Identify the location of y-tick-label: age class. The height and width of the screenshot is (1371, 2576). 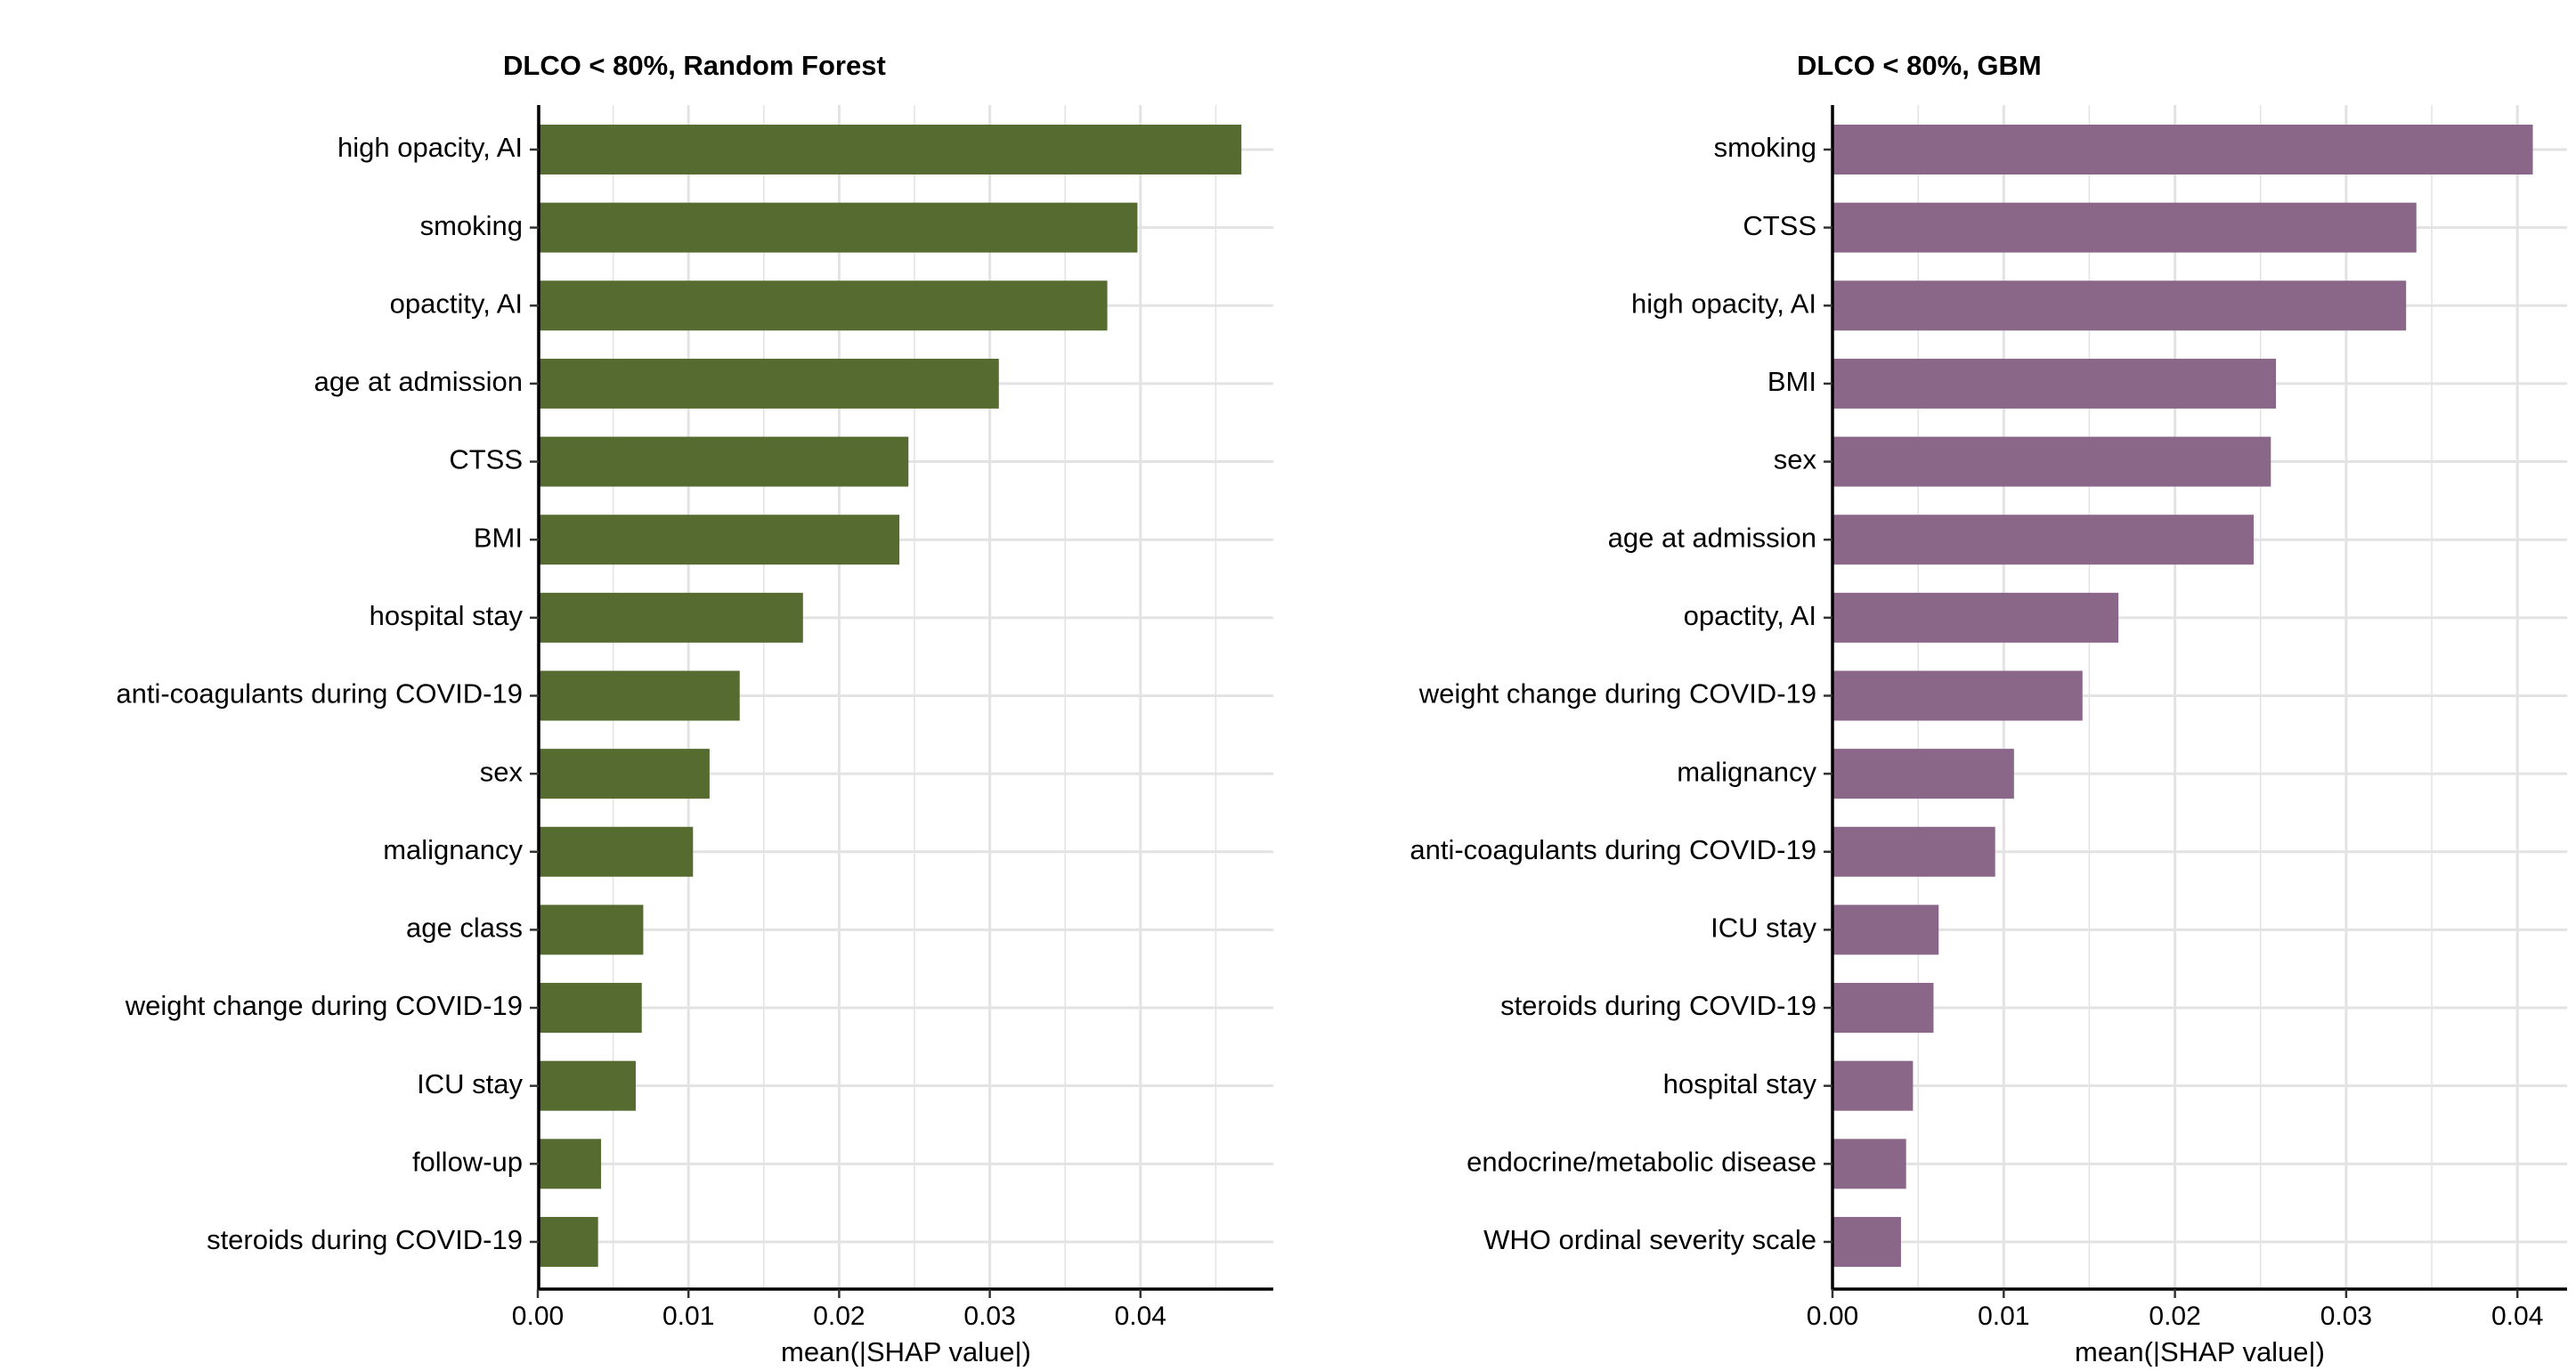
(464, 929).